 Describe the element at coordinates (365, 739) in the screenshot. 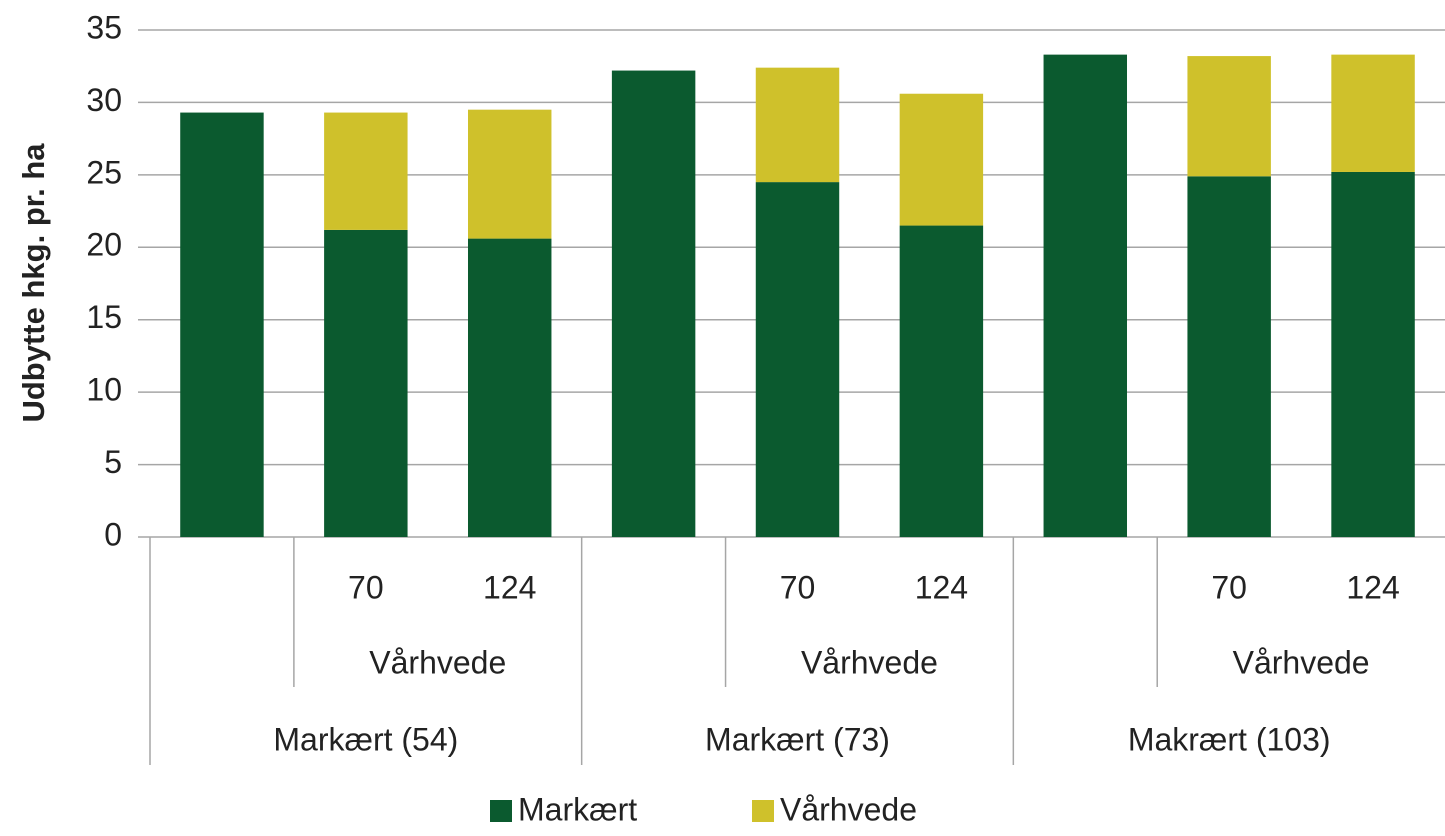

I see `groups-label: Markært (54)` at that location.